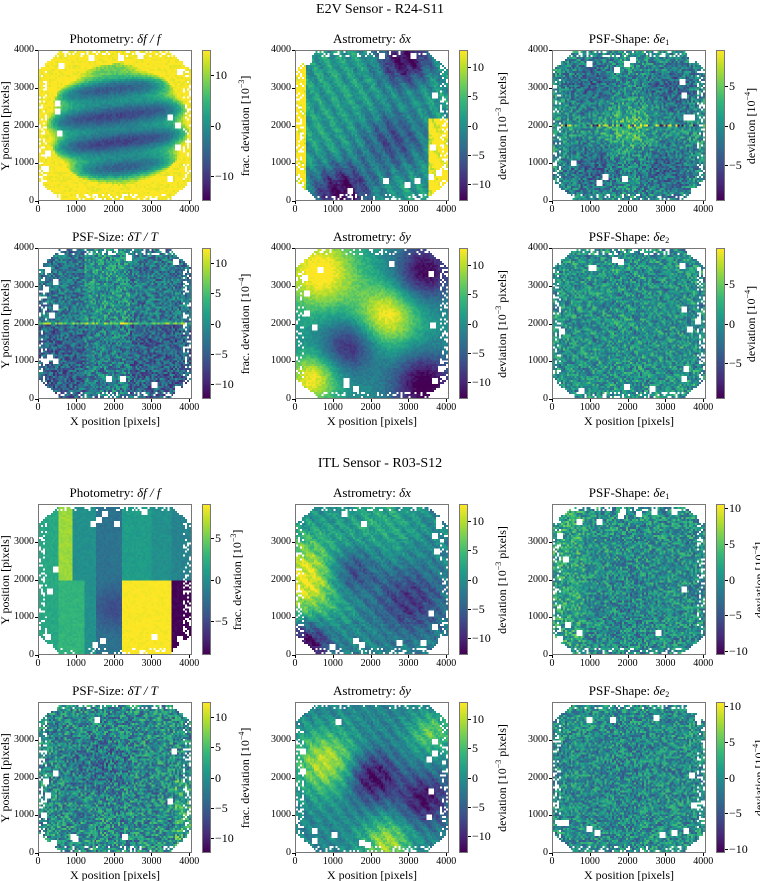 This screenshot has height=881, width=760. Describe the element at coordinates (241, 83) in the screenshot. I see `colorbar-label-exponent: −3` at that location.